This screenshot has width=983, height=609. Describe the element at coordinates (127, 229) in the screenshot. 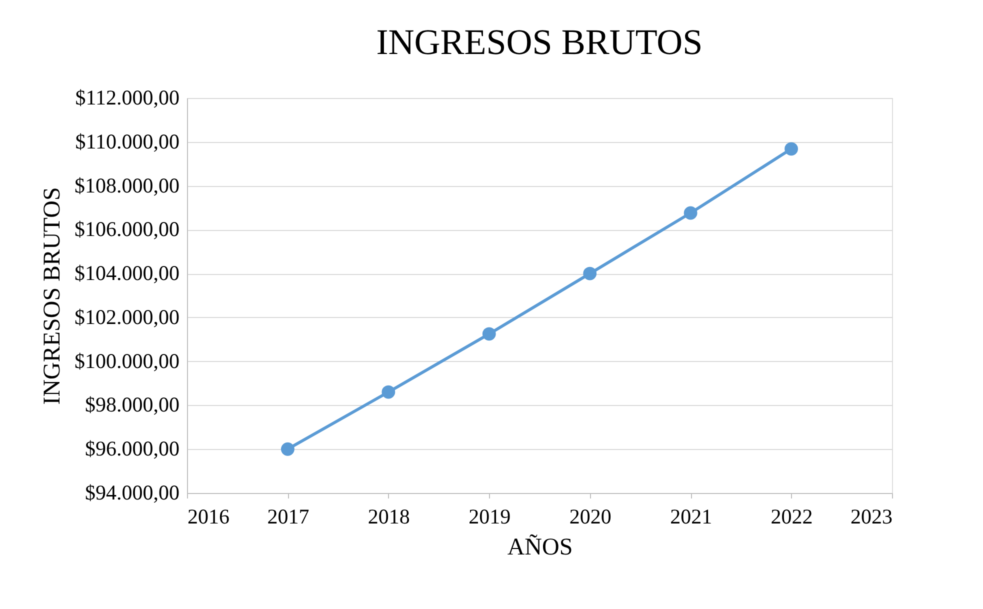

I see `y-tick-label: $106.000,00` at that location.